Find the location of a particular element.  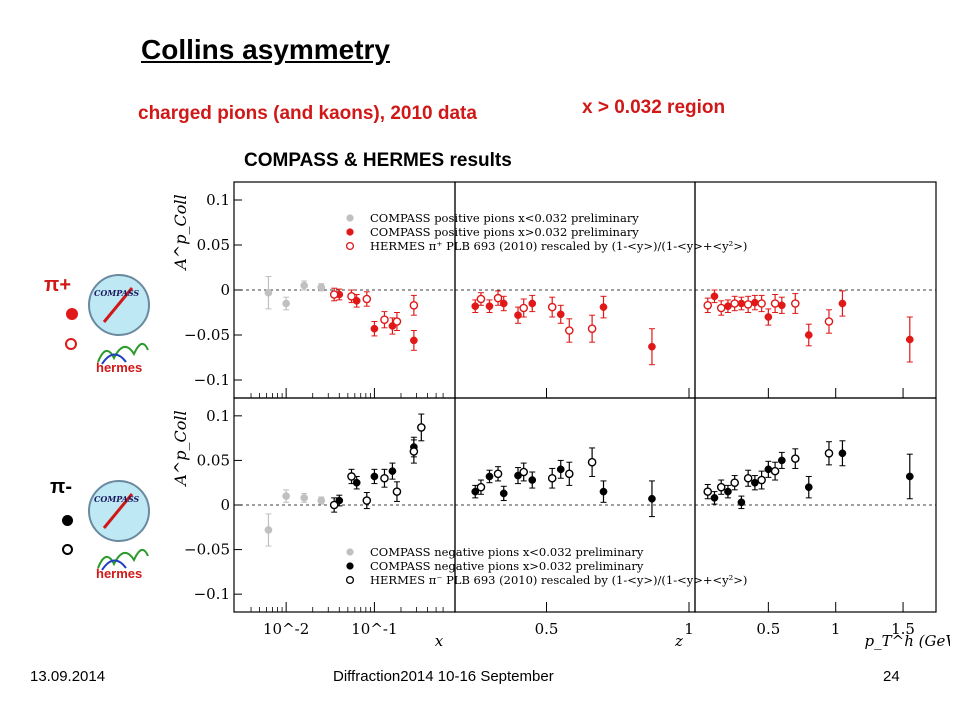

x-tick-label: 10^-1 is located at coordinates (374, 629).